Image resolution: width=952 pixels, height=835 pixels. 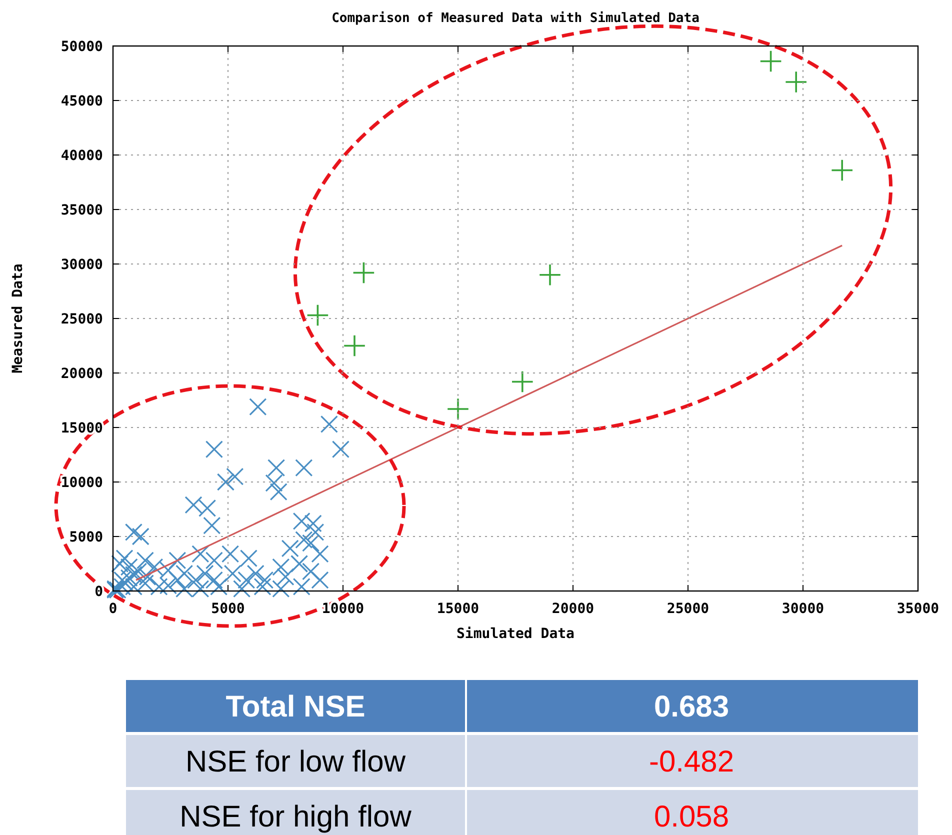 I want to click on x-tick-label: 0, so click(x=113, y=609).